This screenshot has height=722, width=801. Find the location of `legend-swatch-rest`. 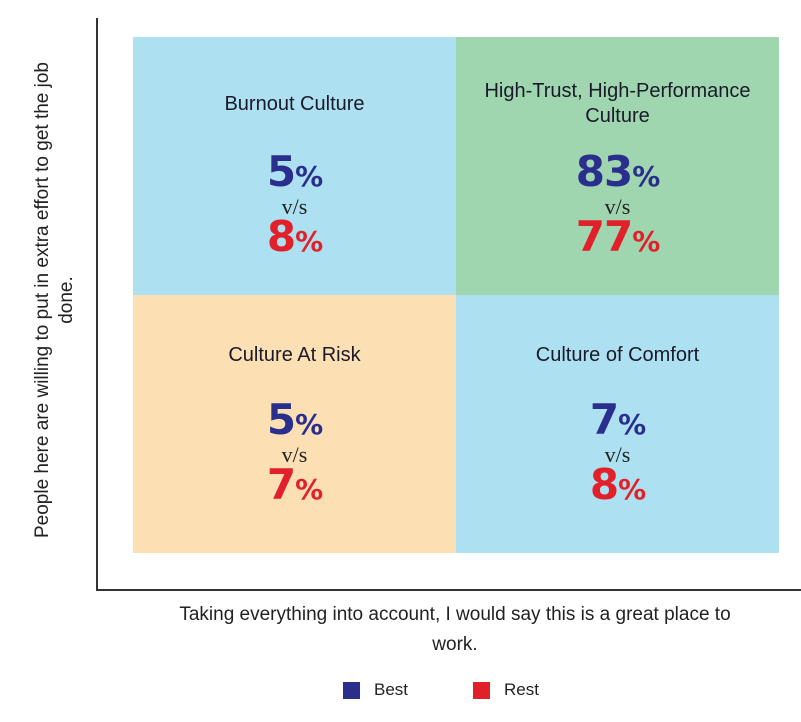

legend-swatch-rest is located at coordinates (481, 690).